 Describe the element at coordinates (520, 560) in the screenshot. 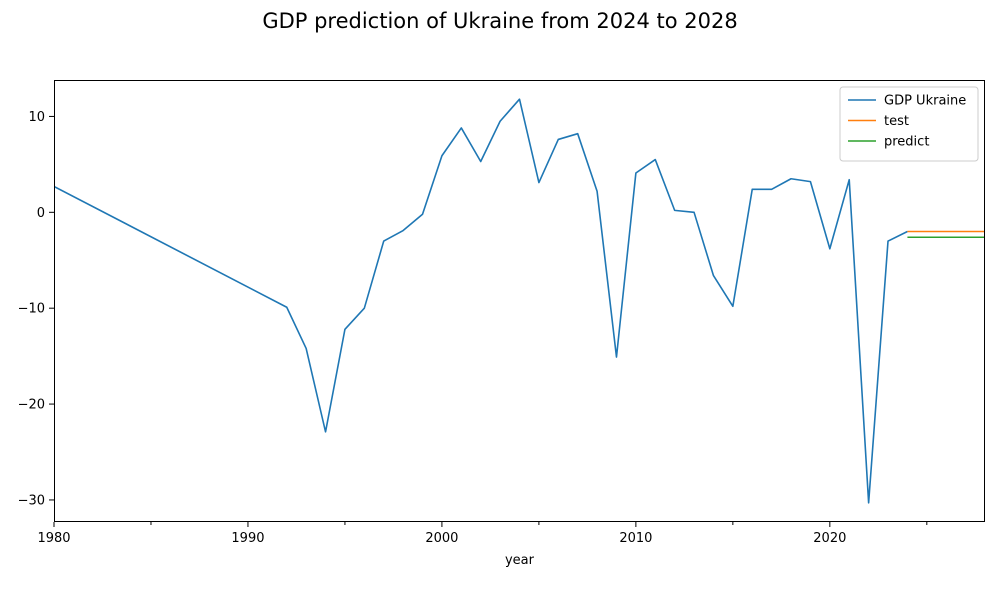

I see `x-axis-label: year` at that location.